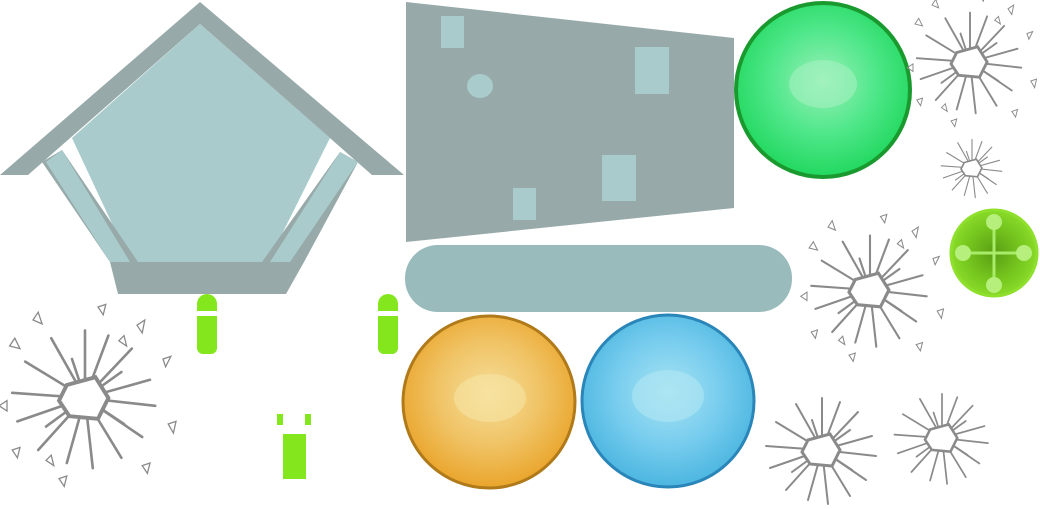 The image size is (1040, 509). I want to click on lime-target-orb, so click(994, 253).